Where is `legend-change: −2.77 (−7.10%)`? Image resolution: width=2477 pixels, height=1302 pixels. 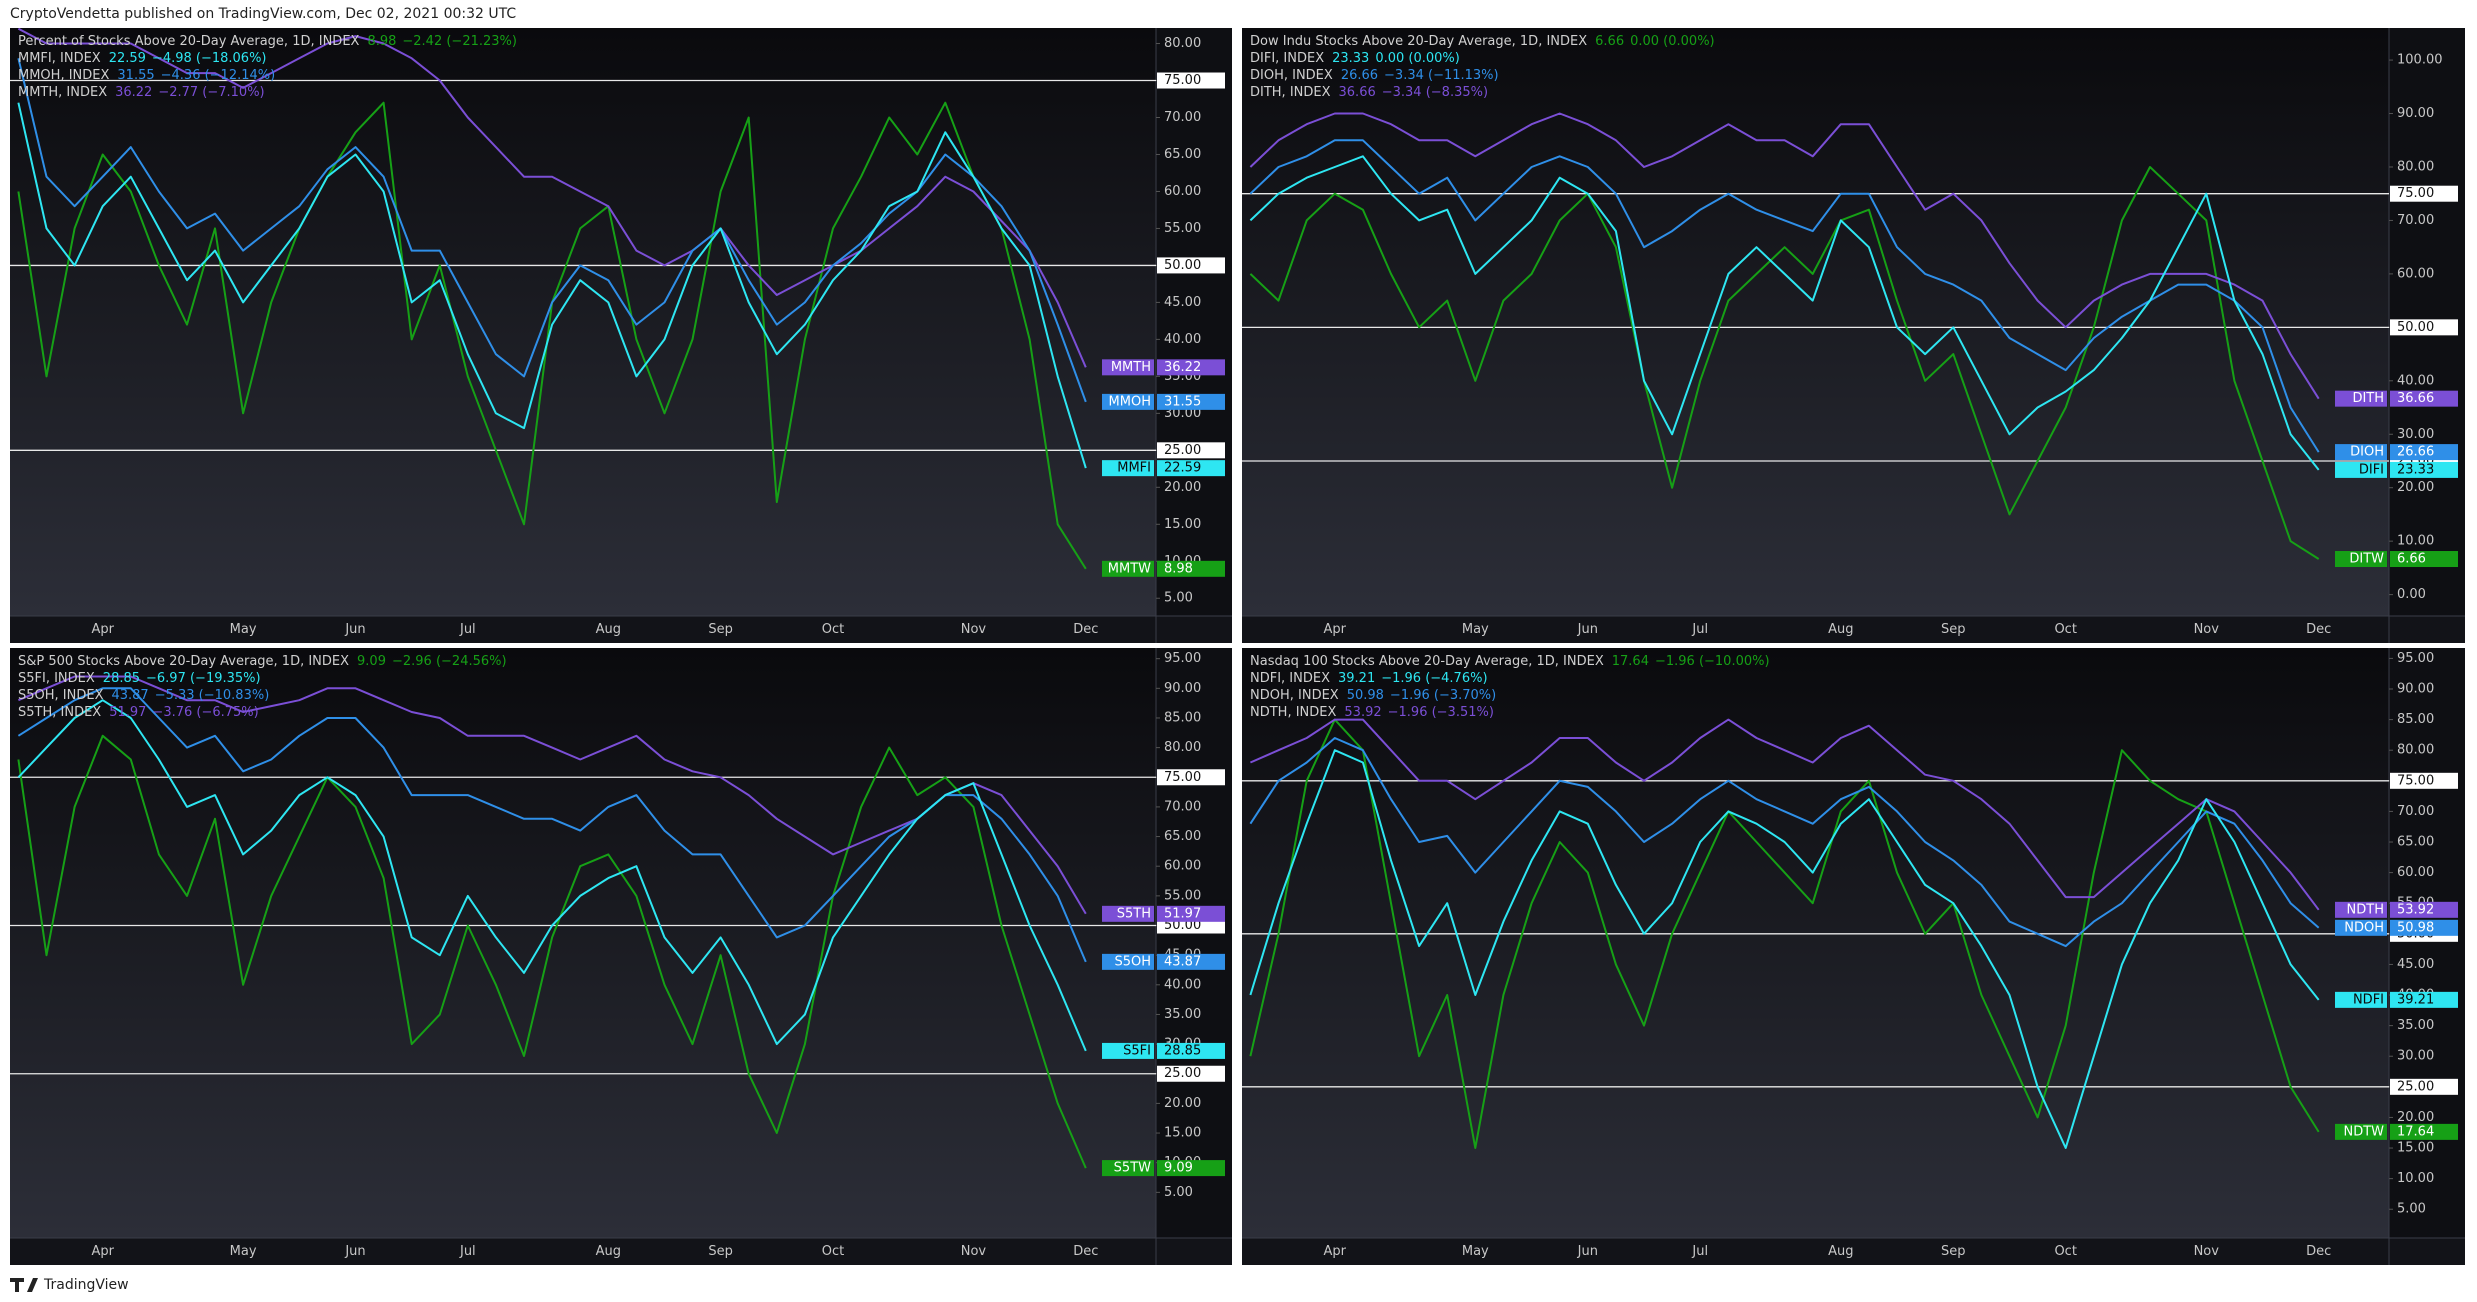
legend-change: −2.77 (−7.10%) is located at coordinates (211, 92).